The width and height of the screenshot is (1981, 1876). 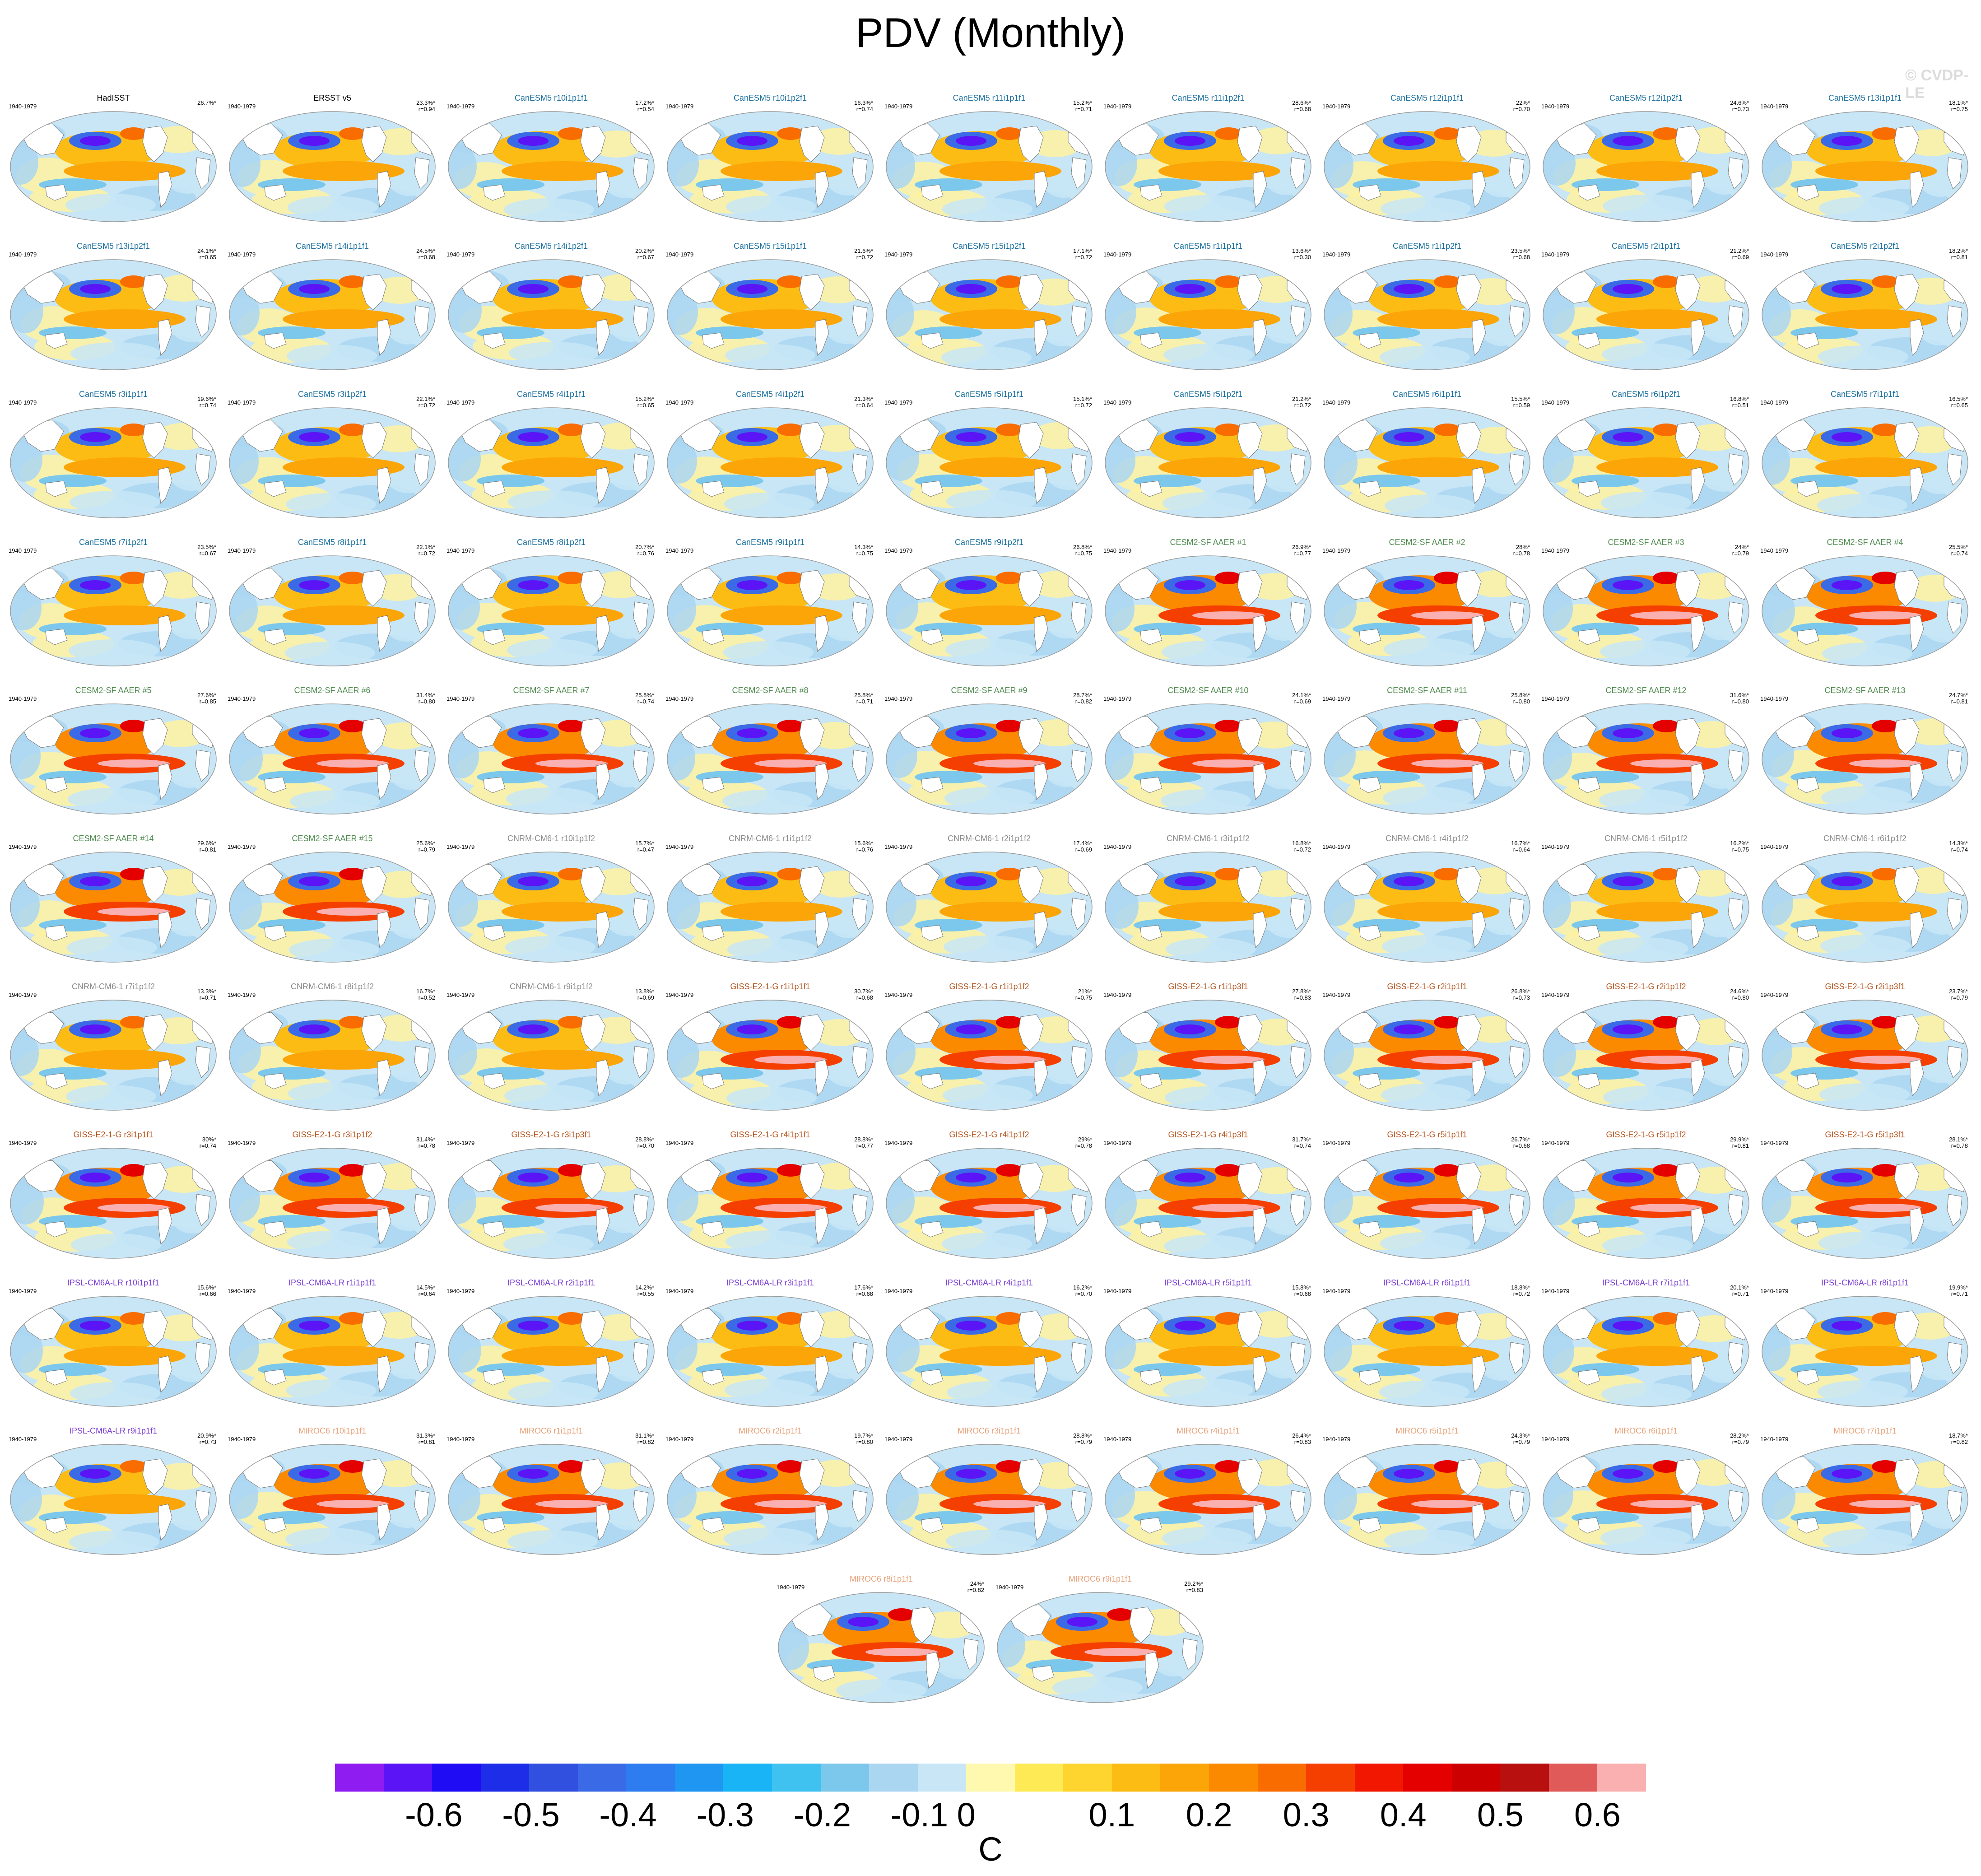 What do you see at coordinates (1958, 547) in the screenshot?
I see `panel-explained-variance: 25.5%*` at bounding box center [1958, 547].